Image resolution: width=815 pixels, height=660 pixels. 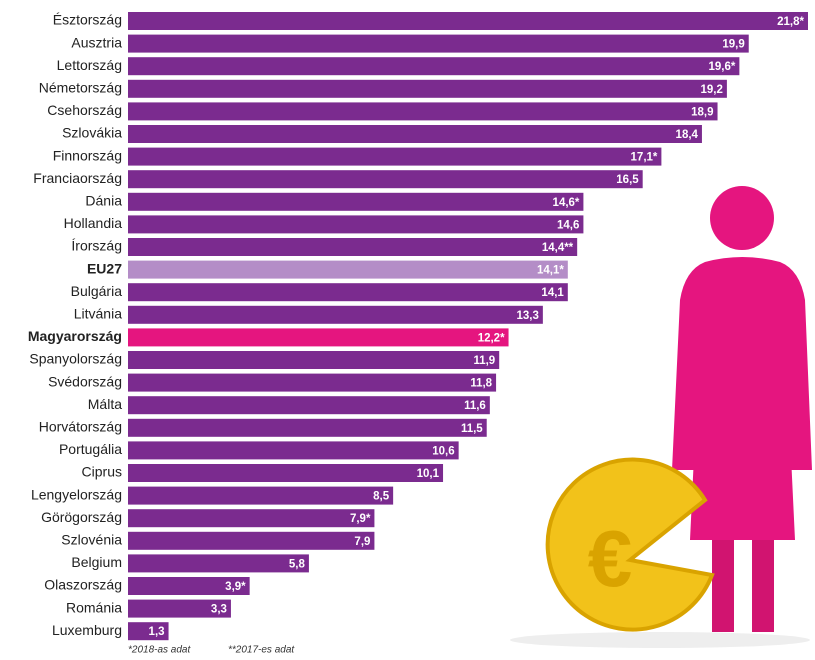 I want to click on category-label: Görögország, so click(x=81, y=517).